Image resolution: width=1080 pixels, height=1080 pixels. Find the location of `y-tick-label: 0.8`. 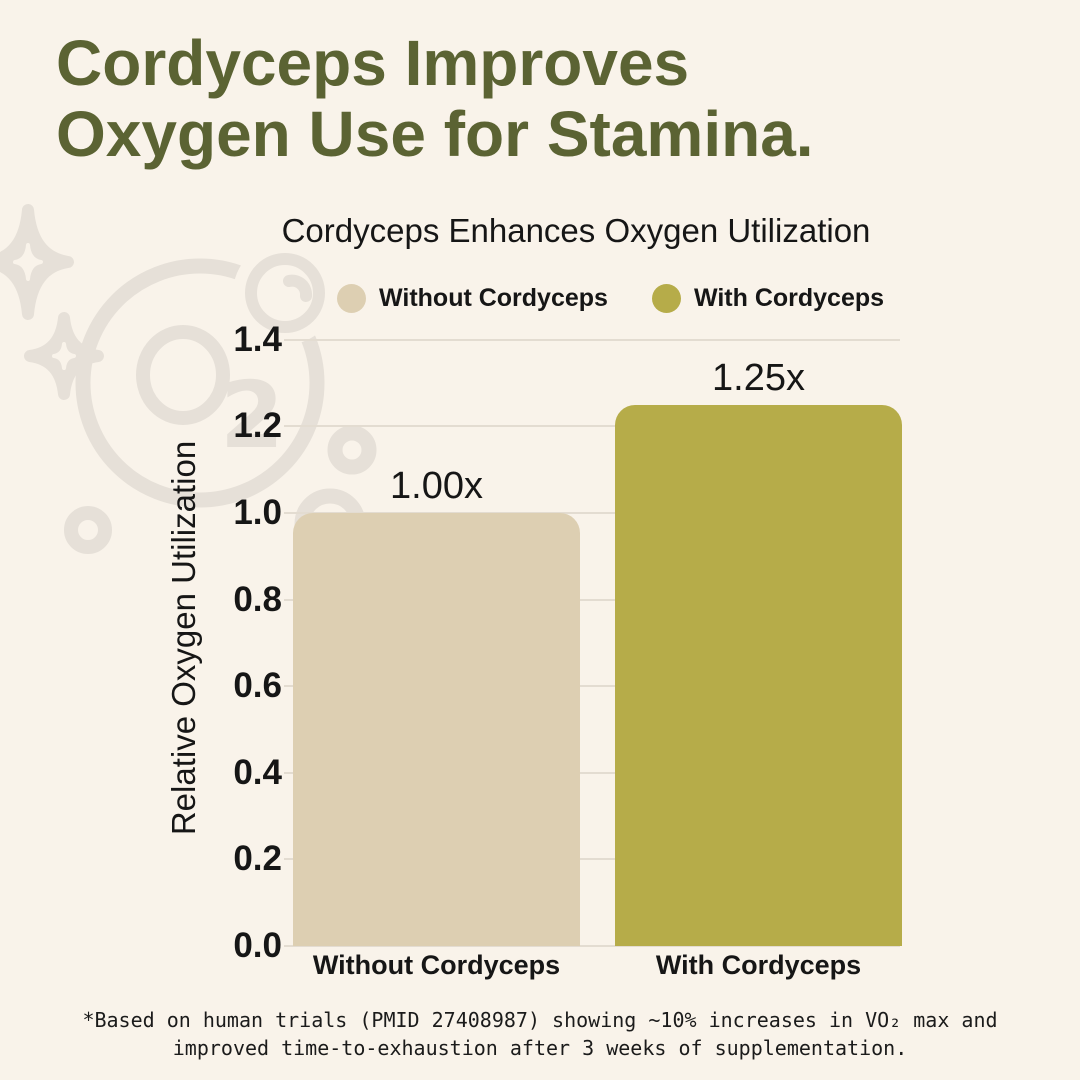

y-tick-label: 0.8 is located at coordinates (257, 599).